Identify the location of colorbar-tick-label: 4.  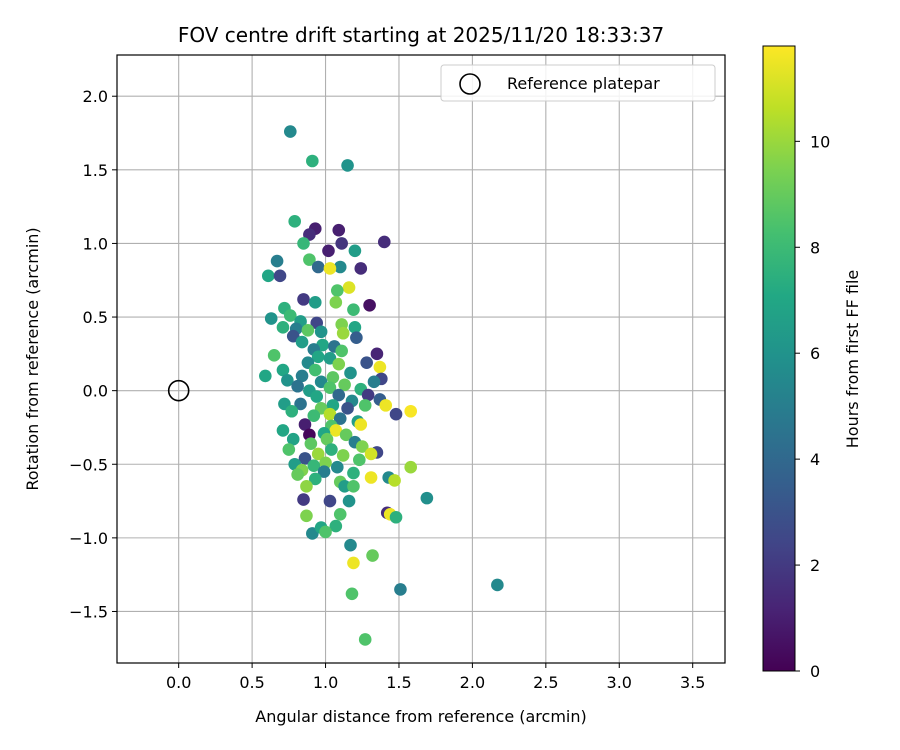
(815, 459).